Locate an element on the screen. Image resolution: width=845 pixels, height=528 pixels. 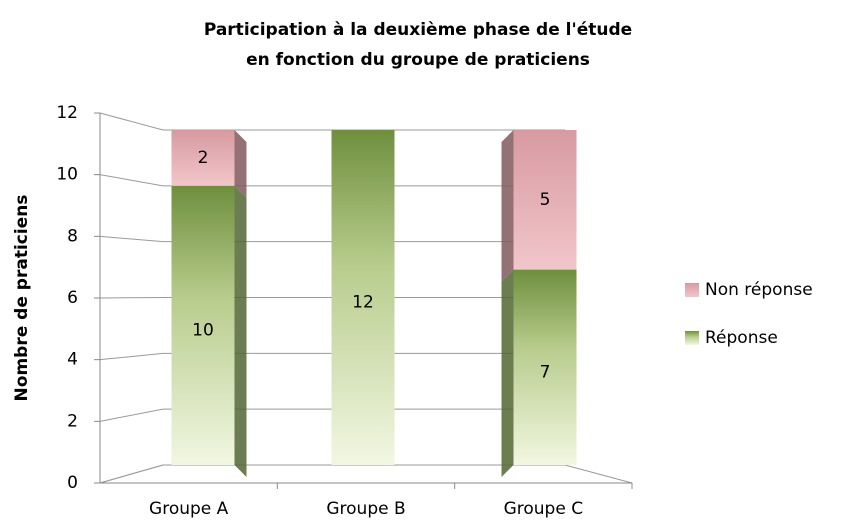
data-label: 5 is located at coordinates (545, 200).